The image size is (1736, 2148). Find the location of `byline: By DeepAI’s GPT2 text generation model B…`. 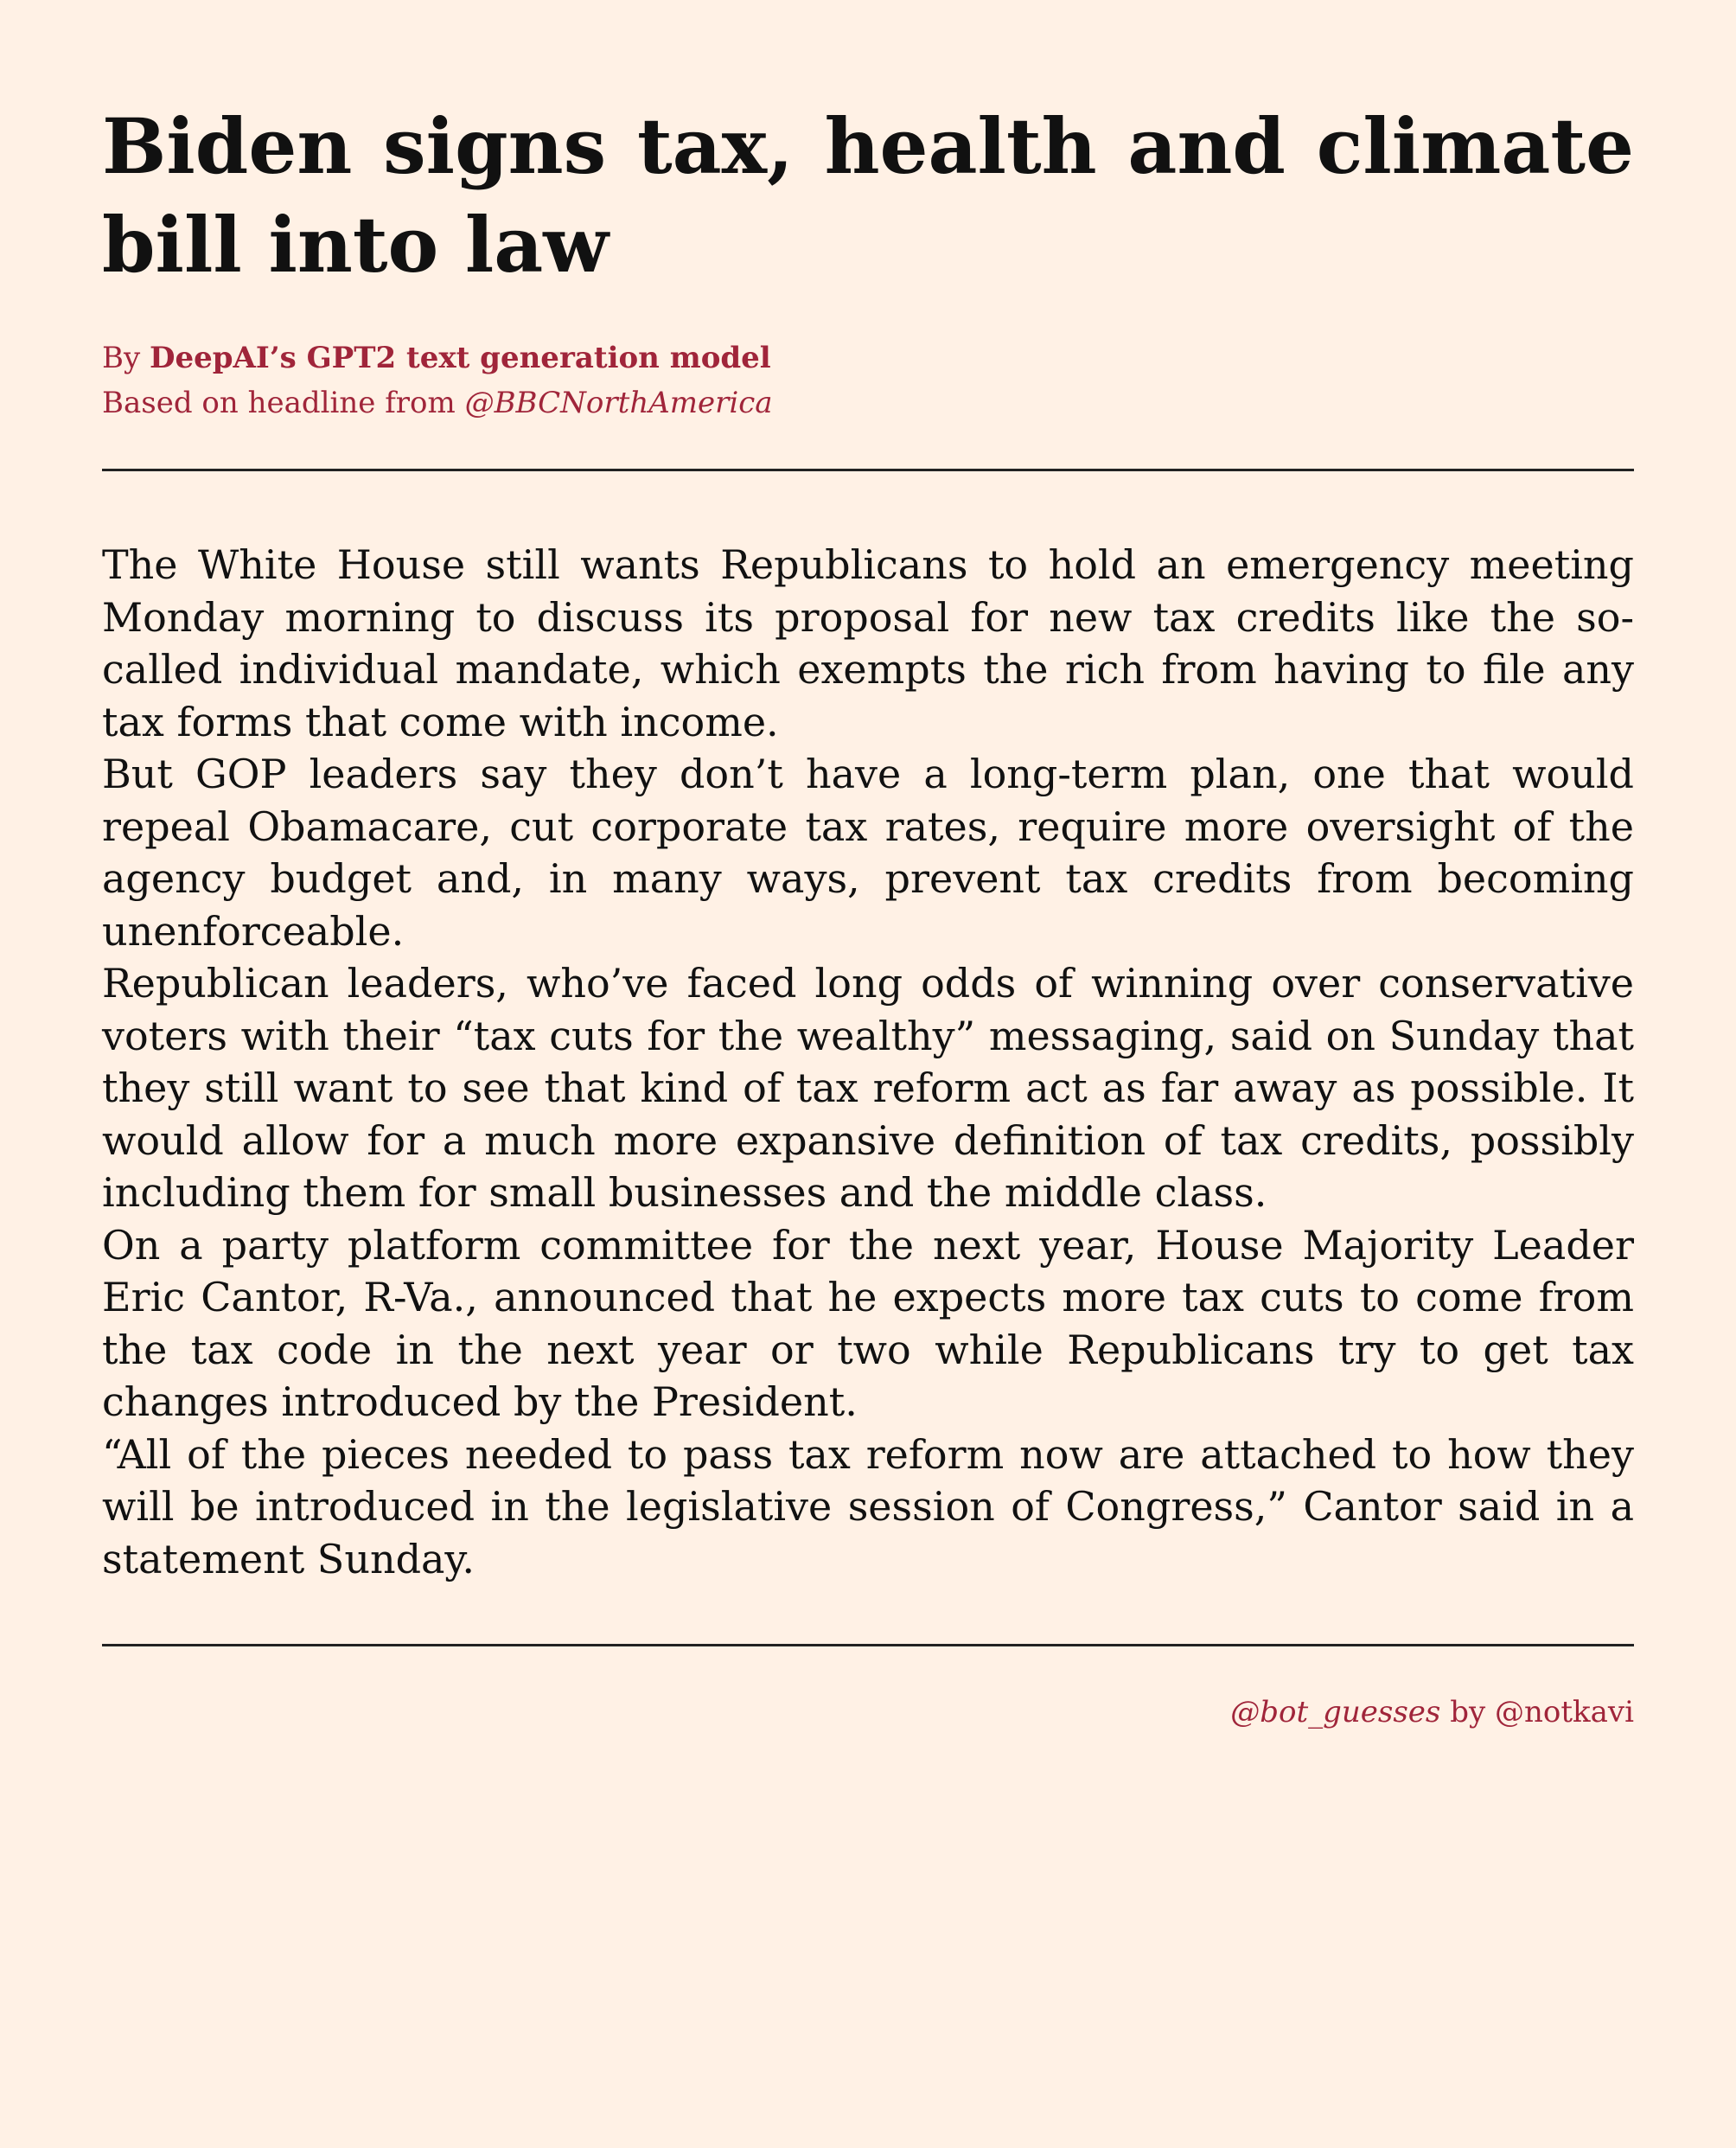

byline: By DeepAI’s GPT2 text generation model B… is located at coordinates (868, 380).